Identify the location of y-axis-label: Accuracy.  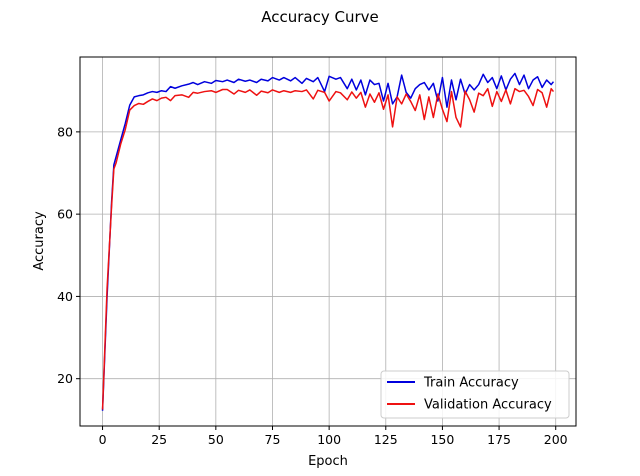
(39, 241).